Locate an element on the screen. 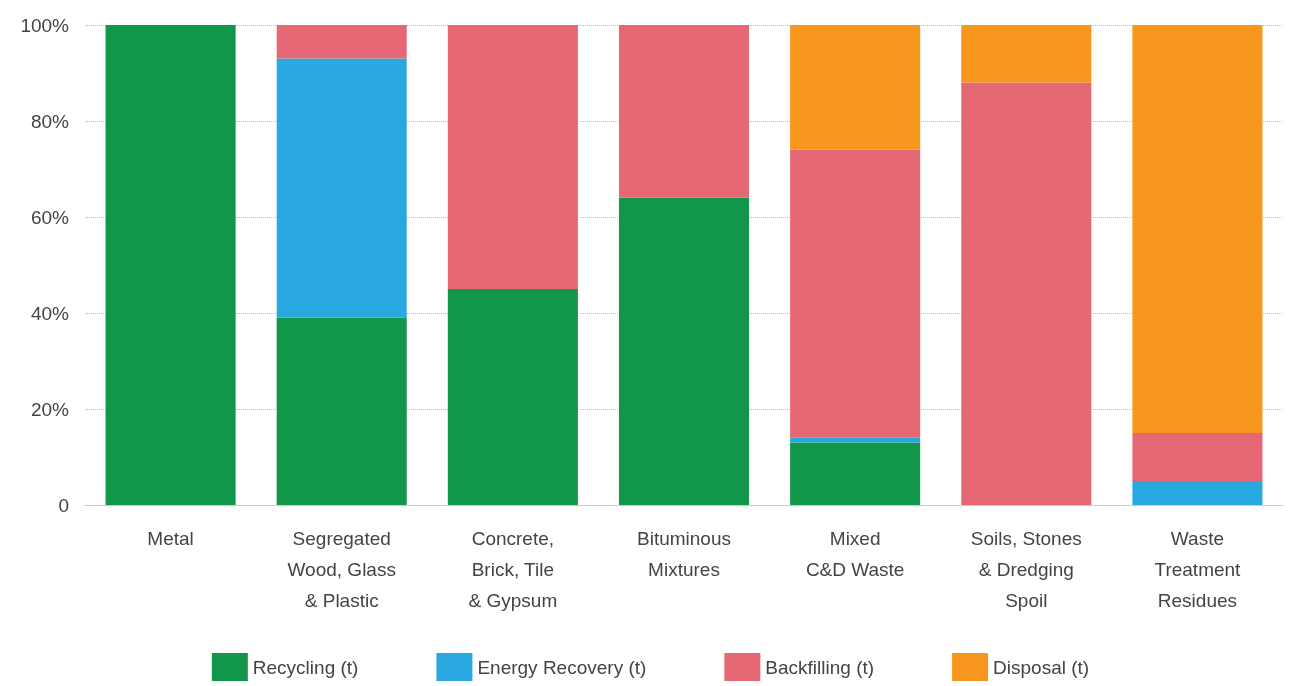 The width and height of the screenshot is (1301, 686). y-tick-label: 80% is located at coordinates (50, 121).